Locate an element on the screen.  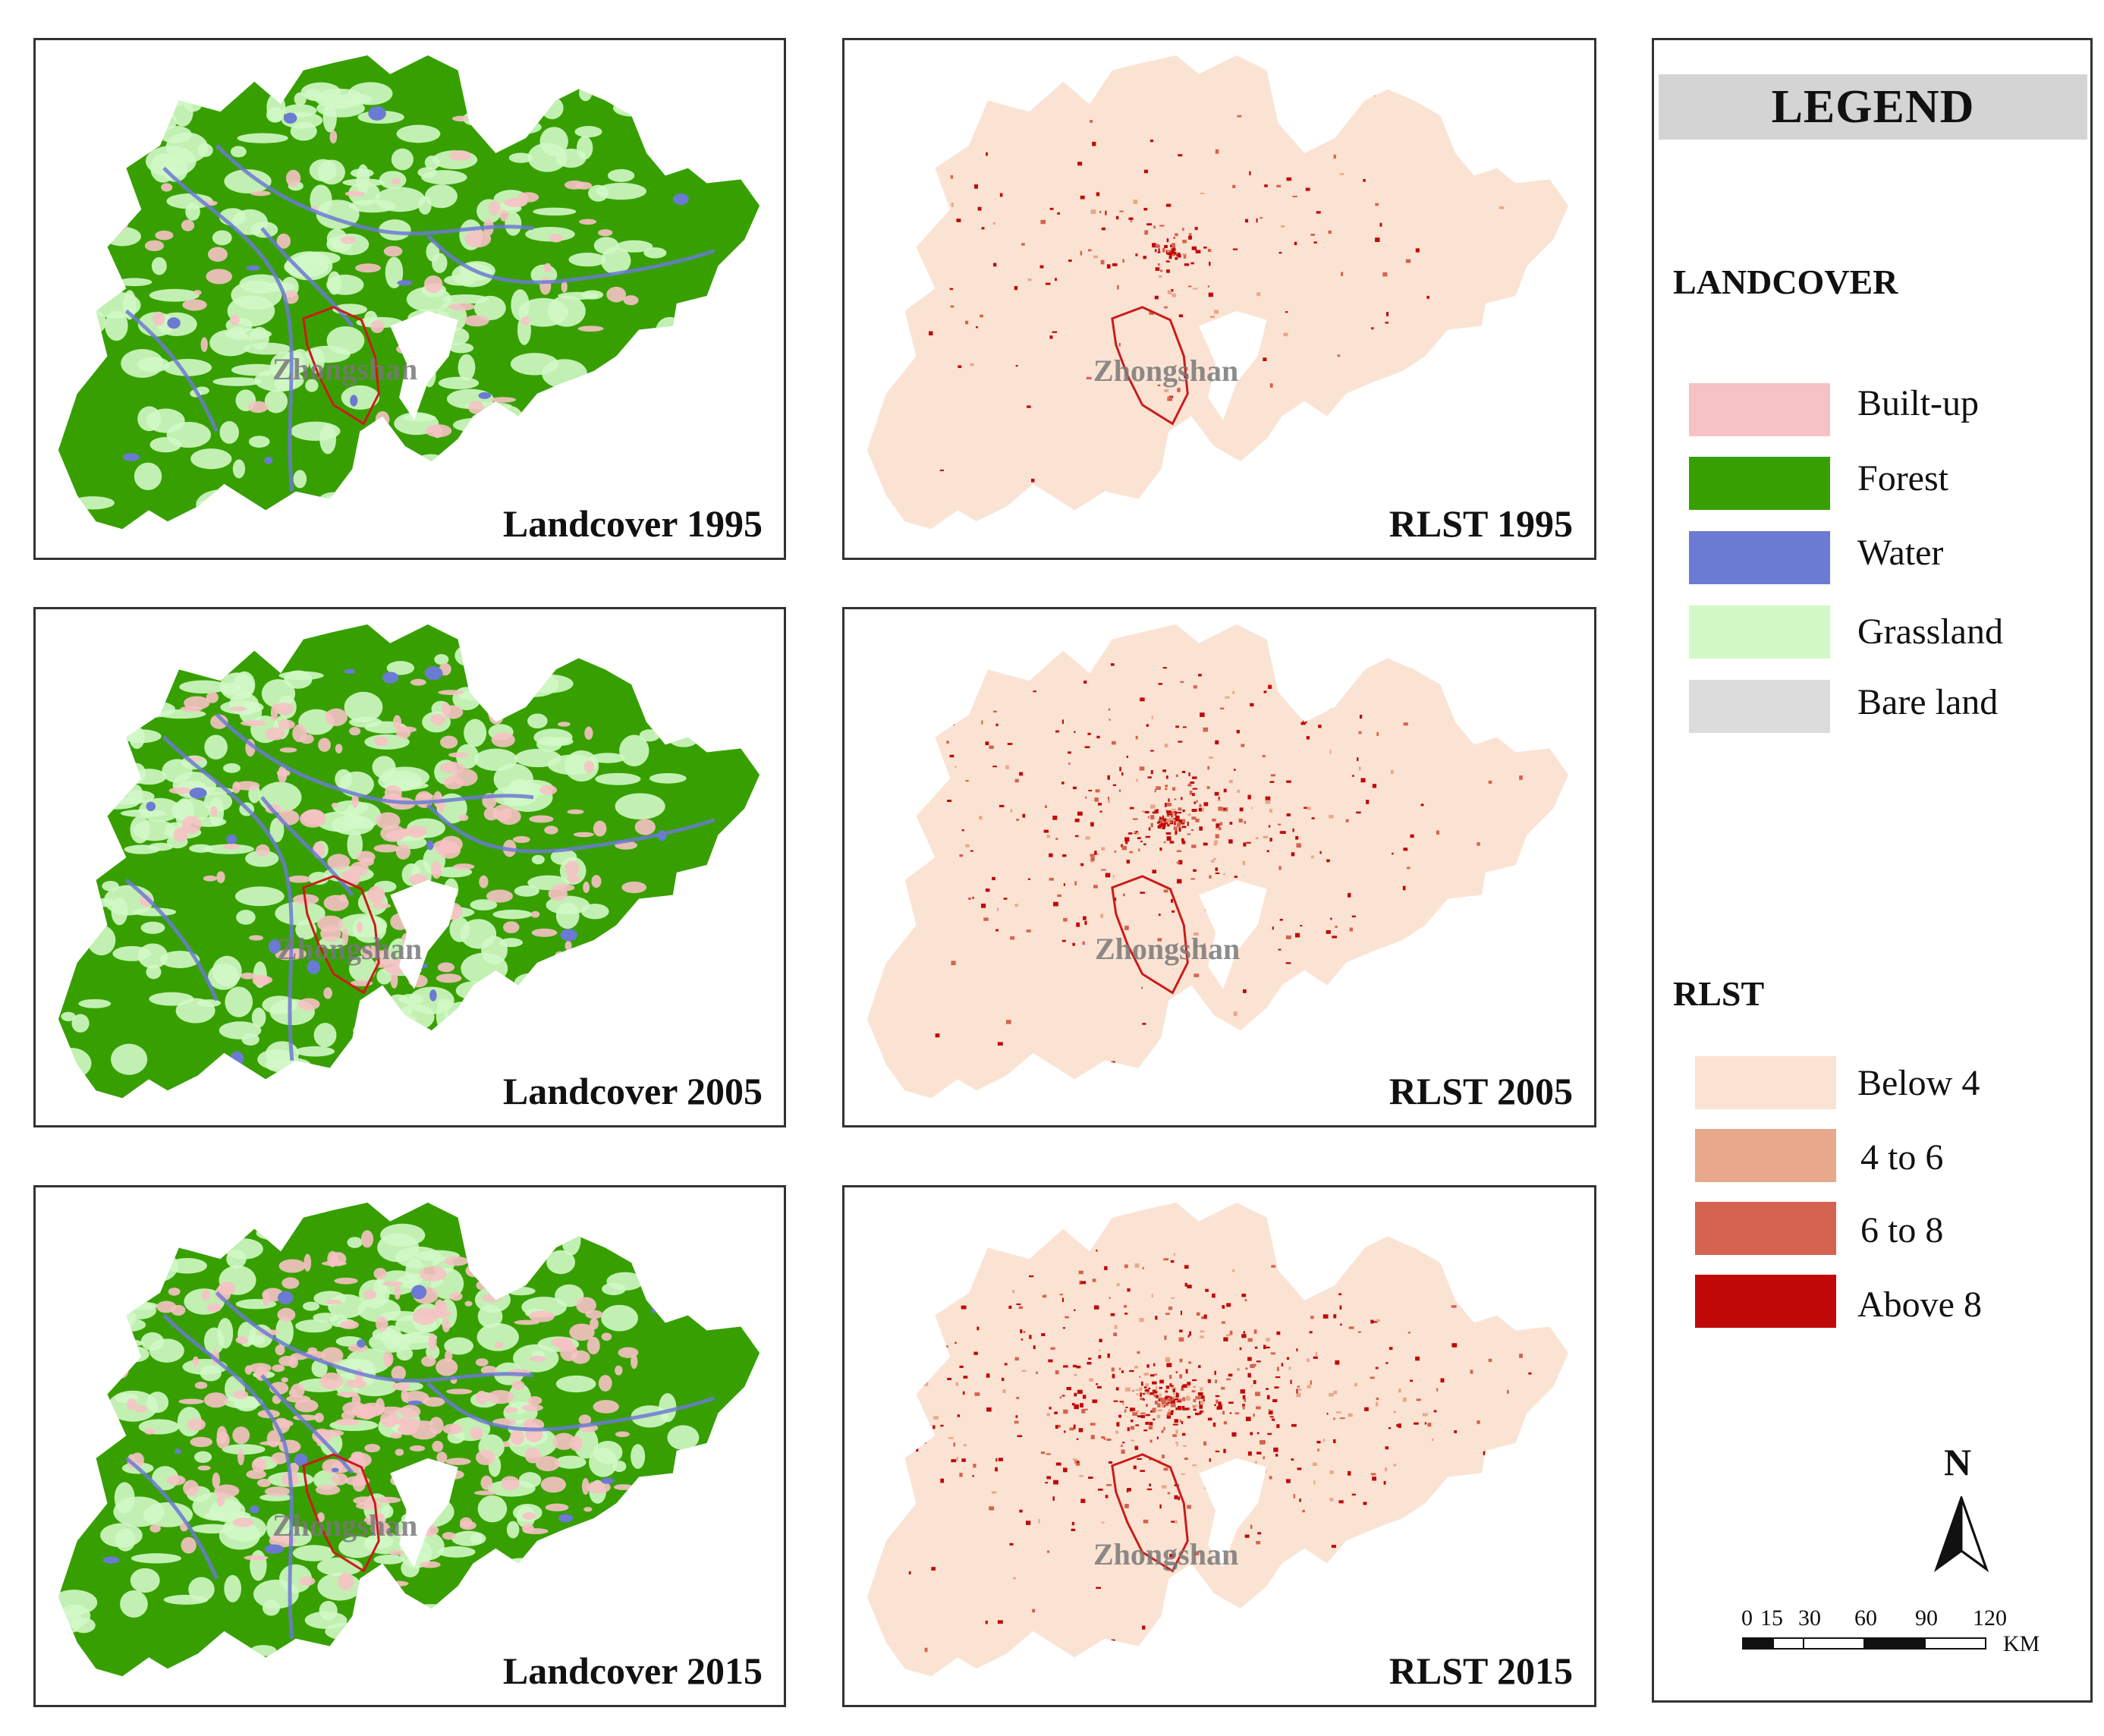
legend-swatch-above8 is located at coordinates (1766, 1301).